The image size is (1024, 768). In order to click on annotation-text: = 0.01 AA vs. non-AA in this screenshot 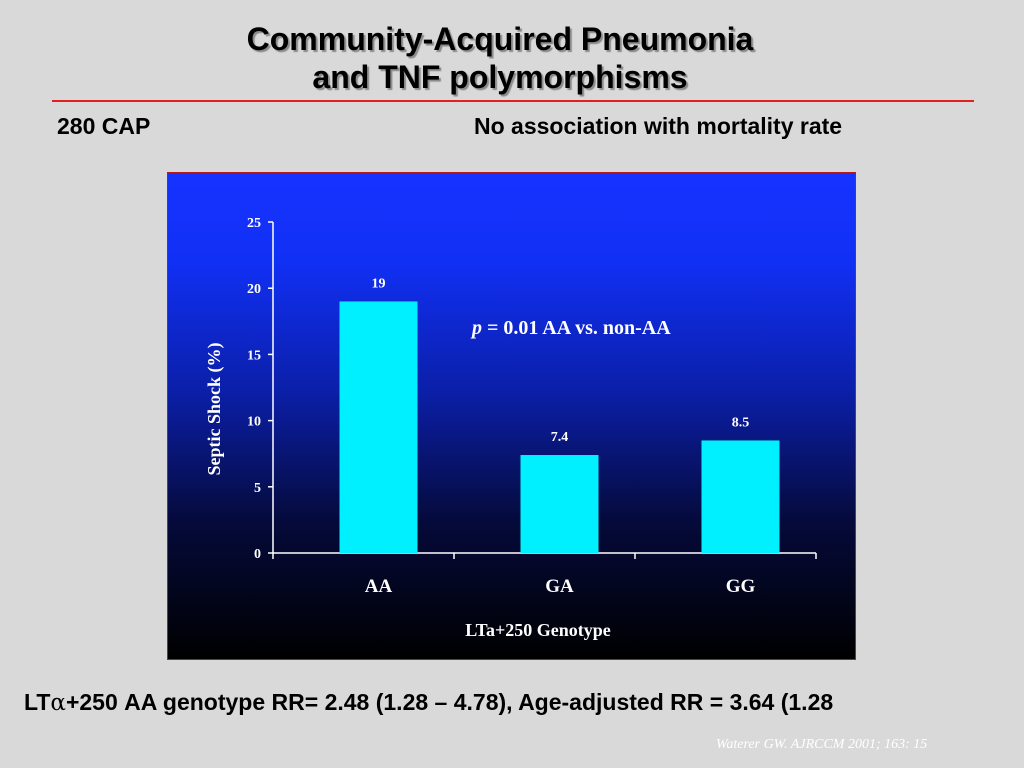, I will do `click(576, 328)`.